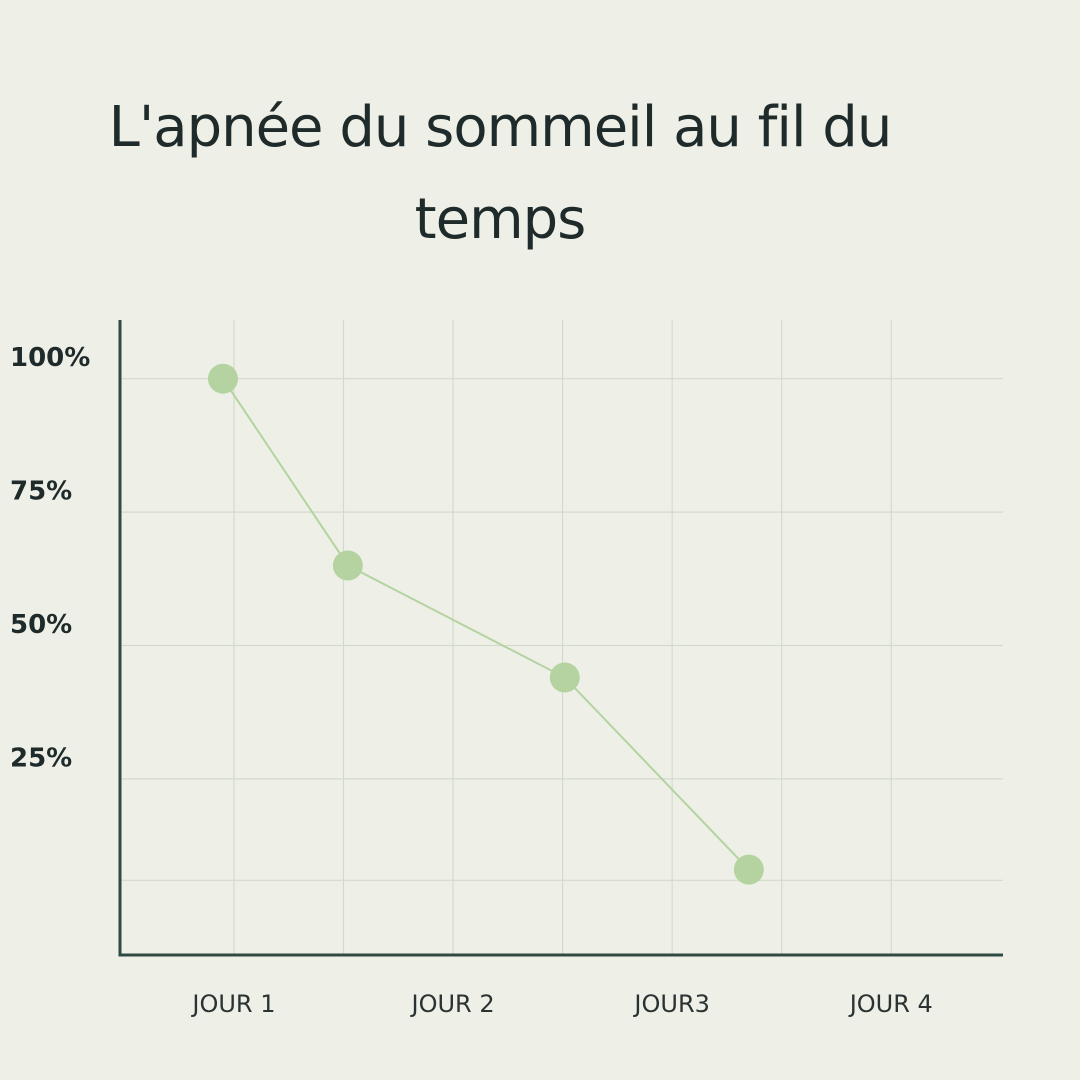 The height and width of the screenshot is (1080, 1080). What do you see at coordinates (41, 758) in the screenshot?
I see `y-tick-label: 25%` at bounding box center [41, 758].